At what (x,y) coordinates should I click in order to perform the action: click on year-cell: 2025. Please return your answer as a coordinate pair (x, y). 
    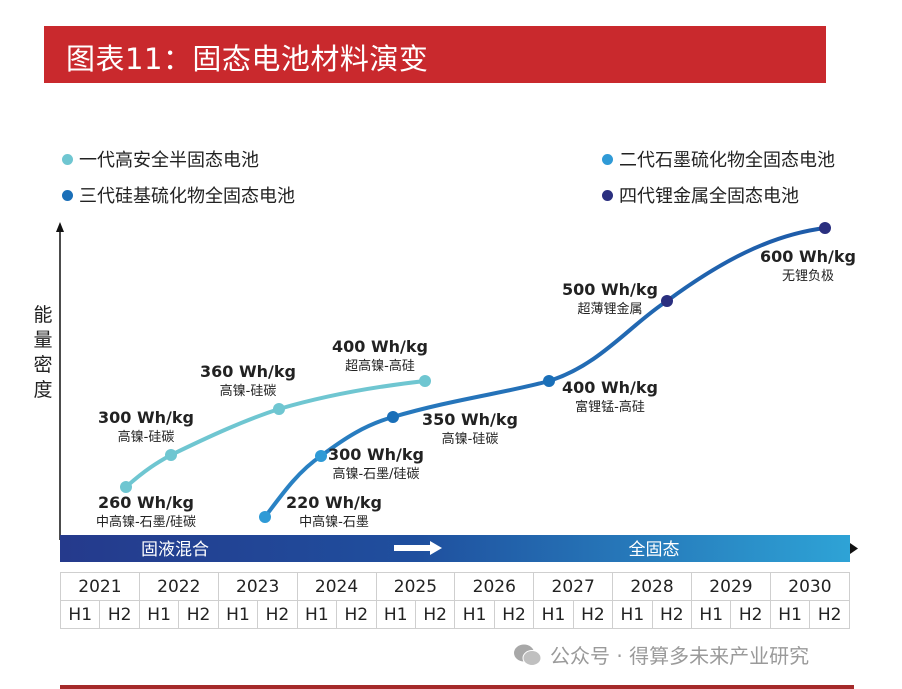
    Looking at the image, I should click on (415, 586).